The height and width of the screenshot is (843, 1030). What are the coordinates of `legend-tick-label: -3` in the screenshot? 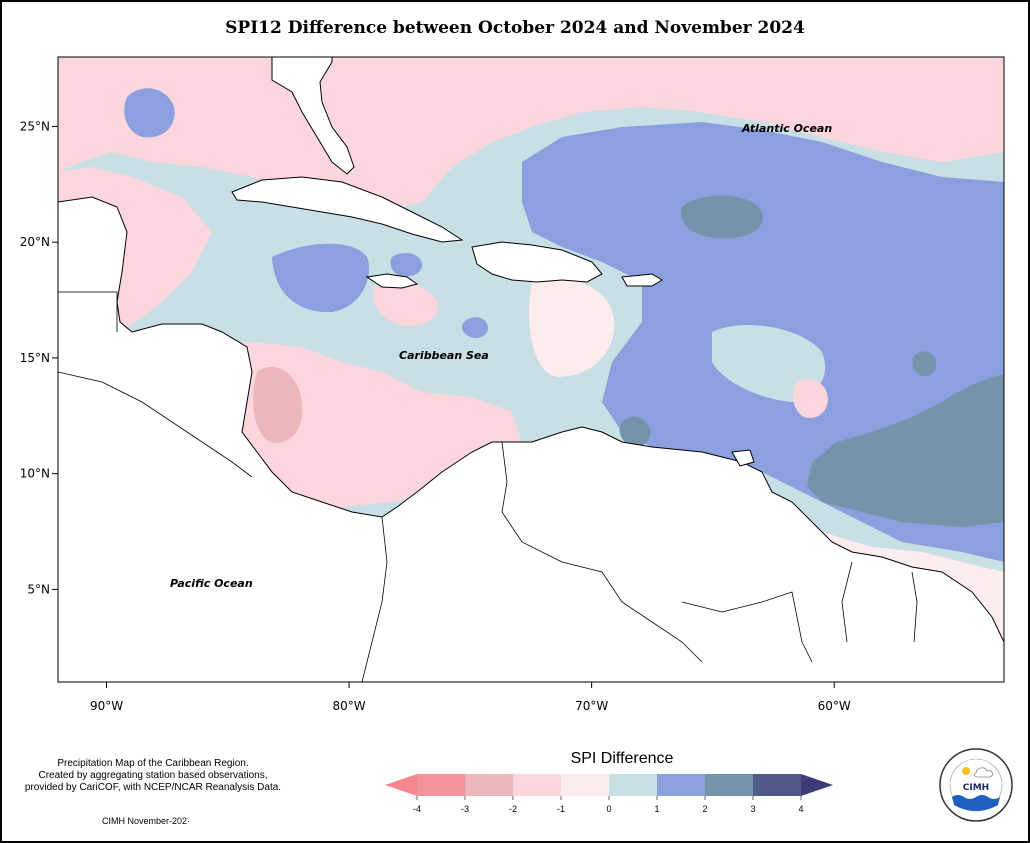 It's located at (465, 809).